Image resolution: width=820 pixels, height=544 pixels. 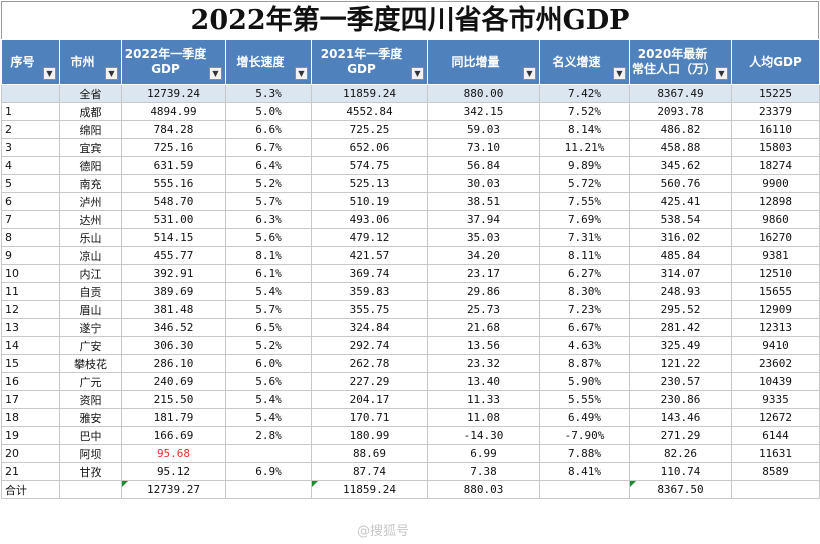 What do you see at coordinates (483, 309) in the screenshot?
I see `cell-increase: 25.73` at bounding box center [483, 309].